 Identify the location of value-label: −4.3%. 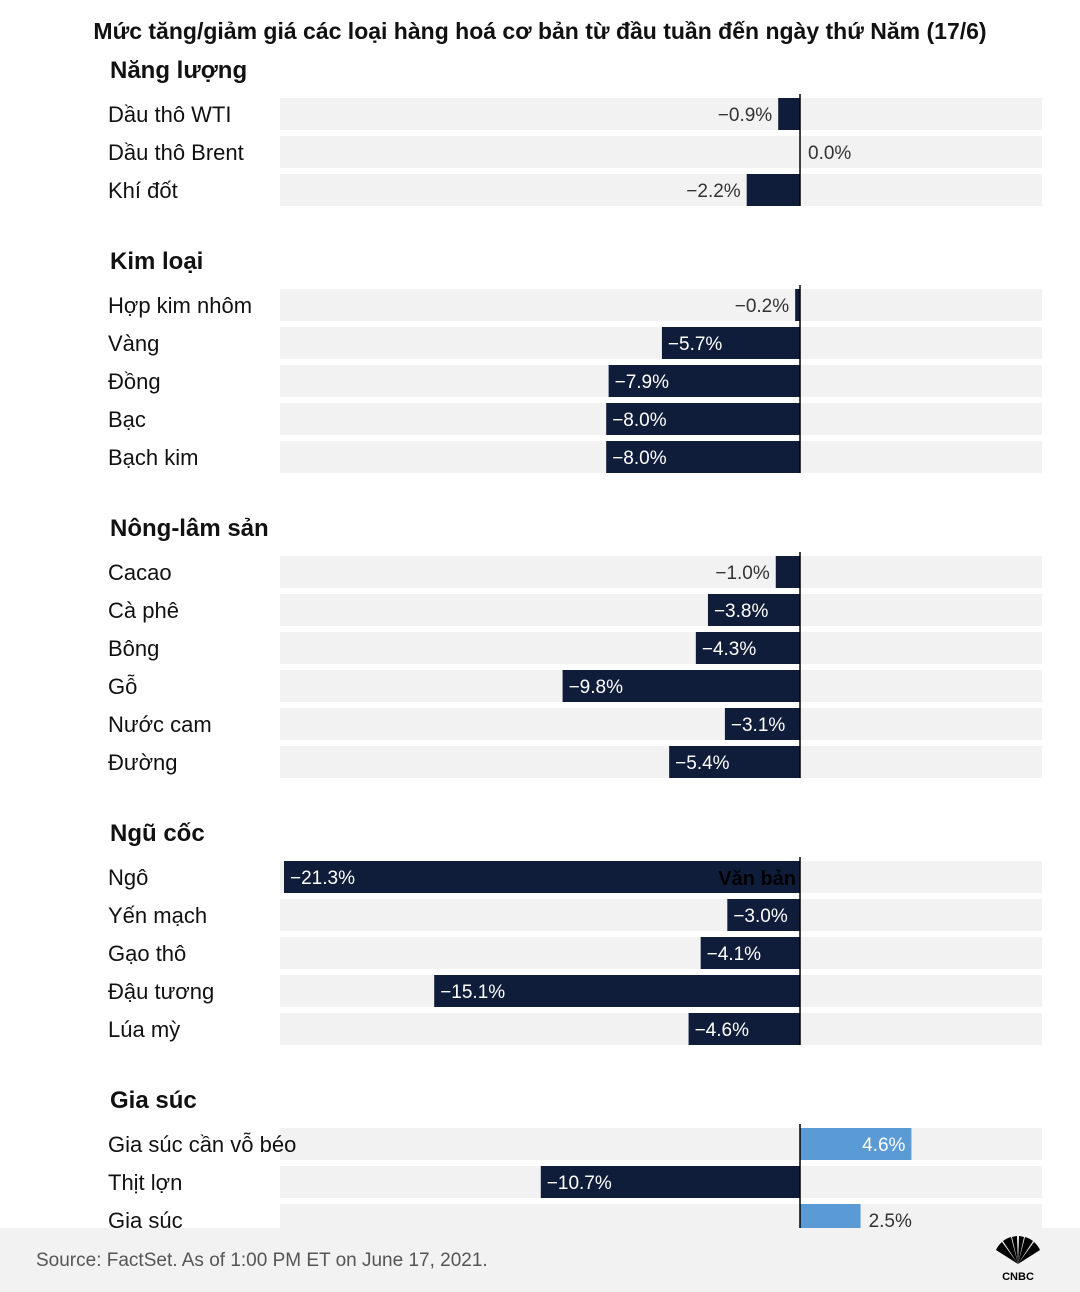
(729, 649).